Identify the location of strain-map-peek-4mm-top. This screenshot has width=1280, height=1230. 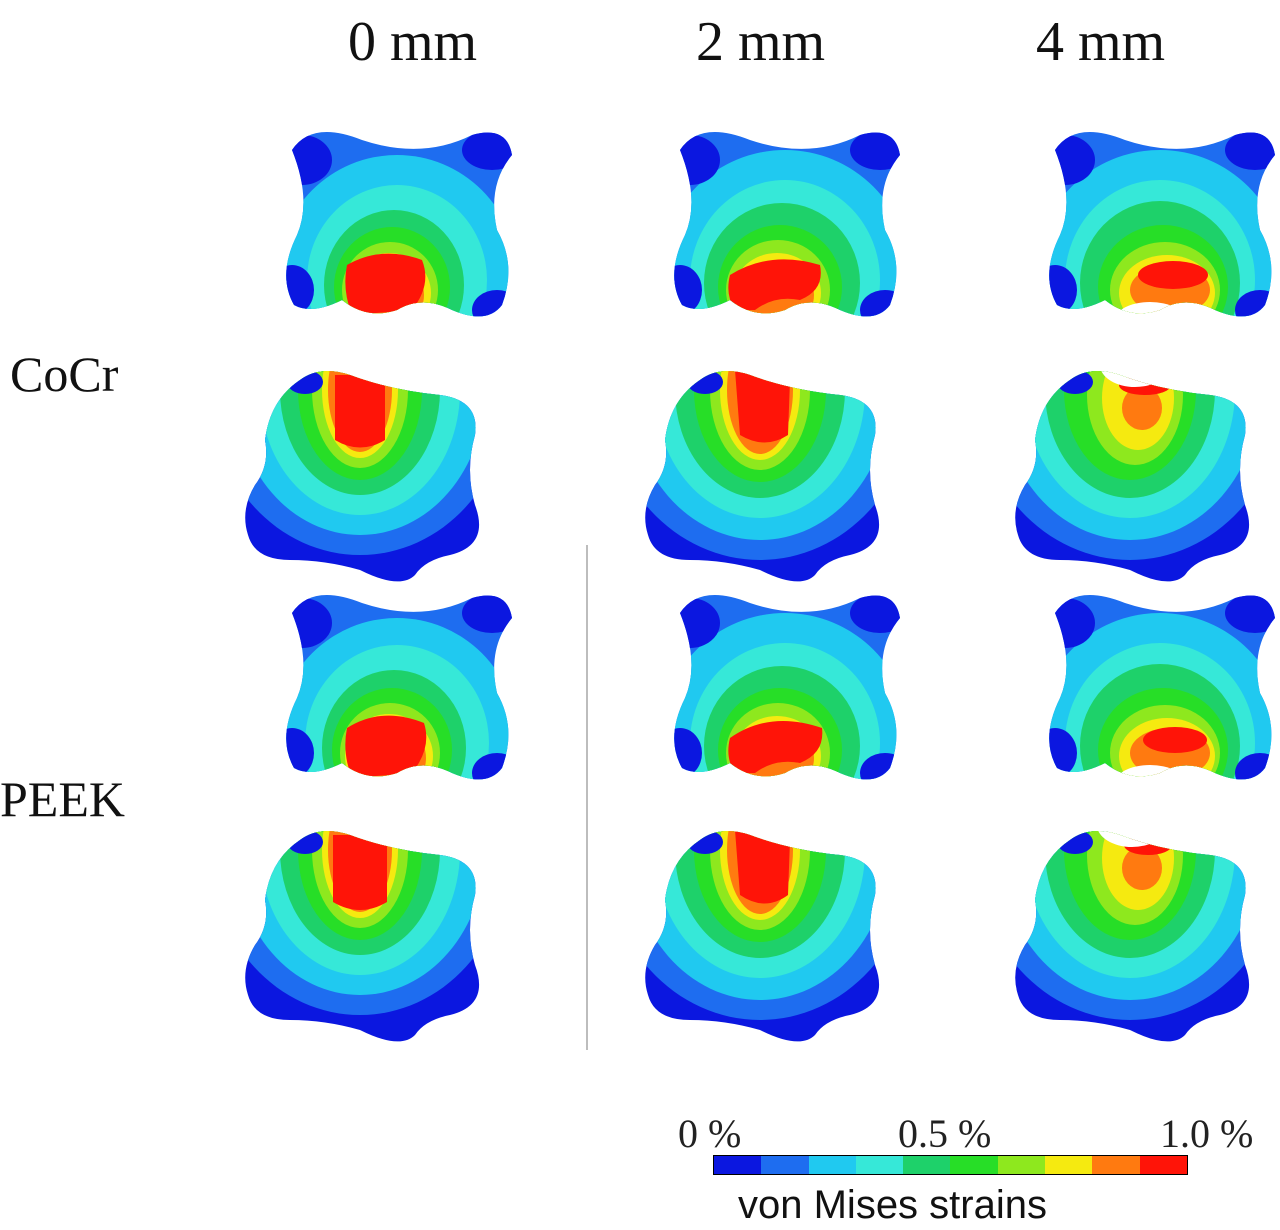
(1162, 687).